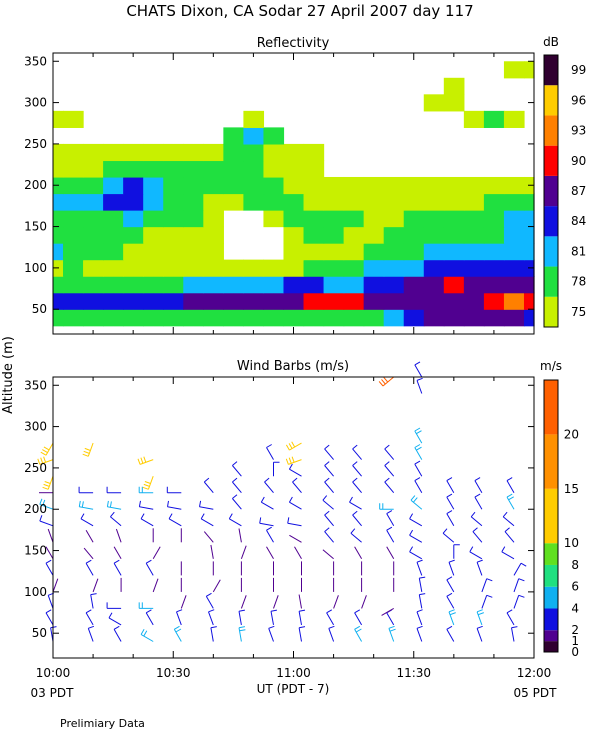  Describe the element at coordinates (578, 282) in the screenshot. I see `reflectivity-colorbar-label: 78` at that location.